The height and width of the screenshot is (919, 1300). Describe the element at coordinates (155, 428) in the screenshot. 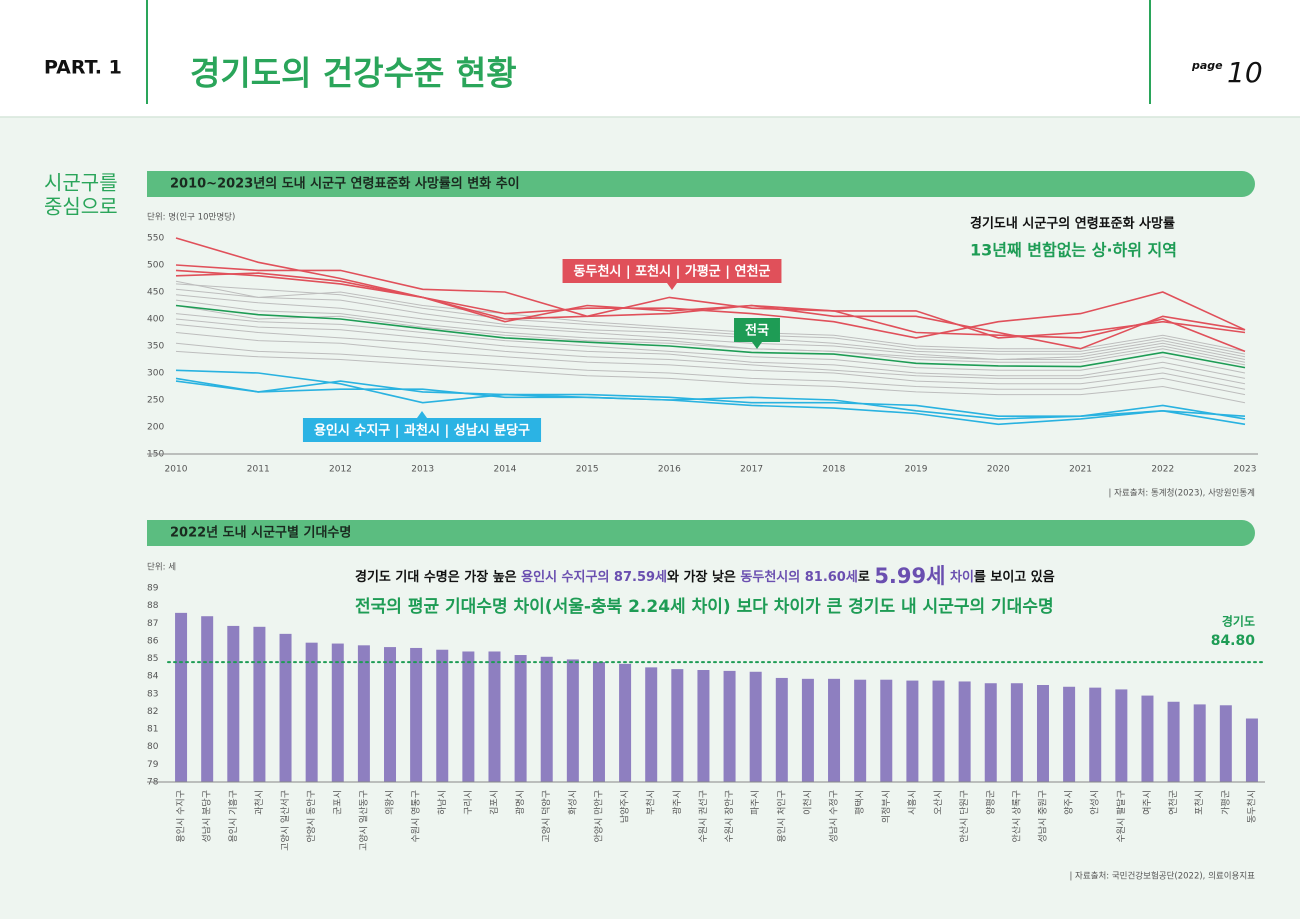

I see `y-tick-label: 200` at that location.